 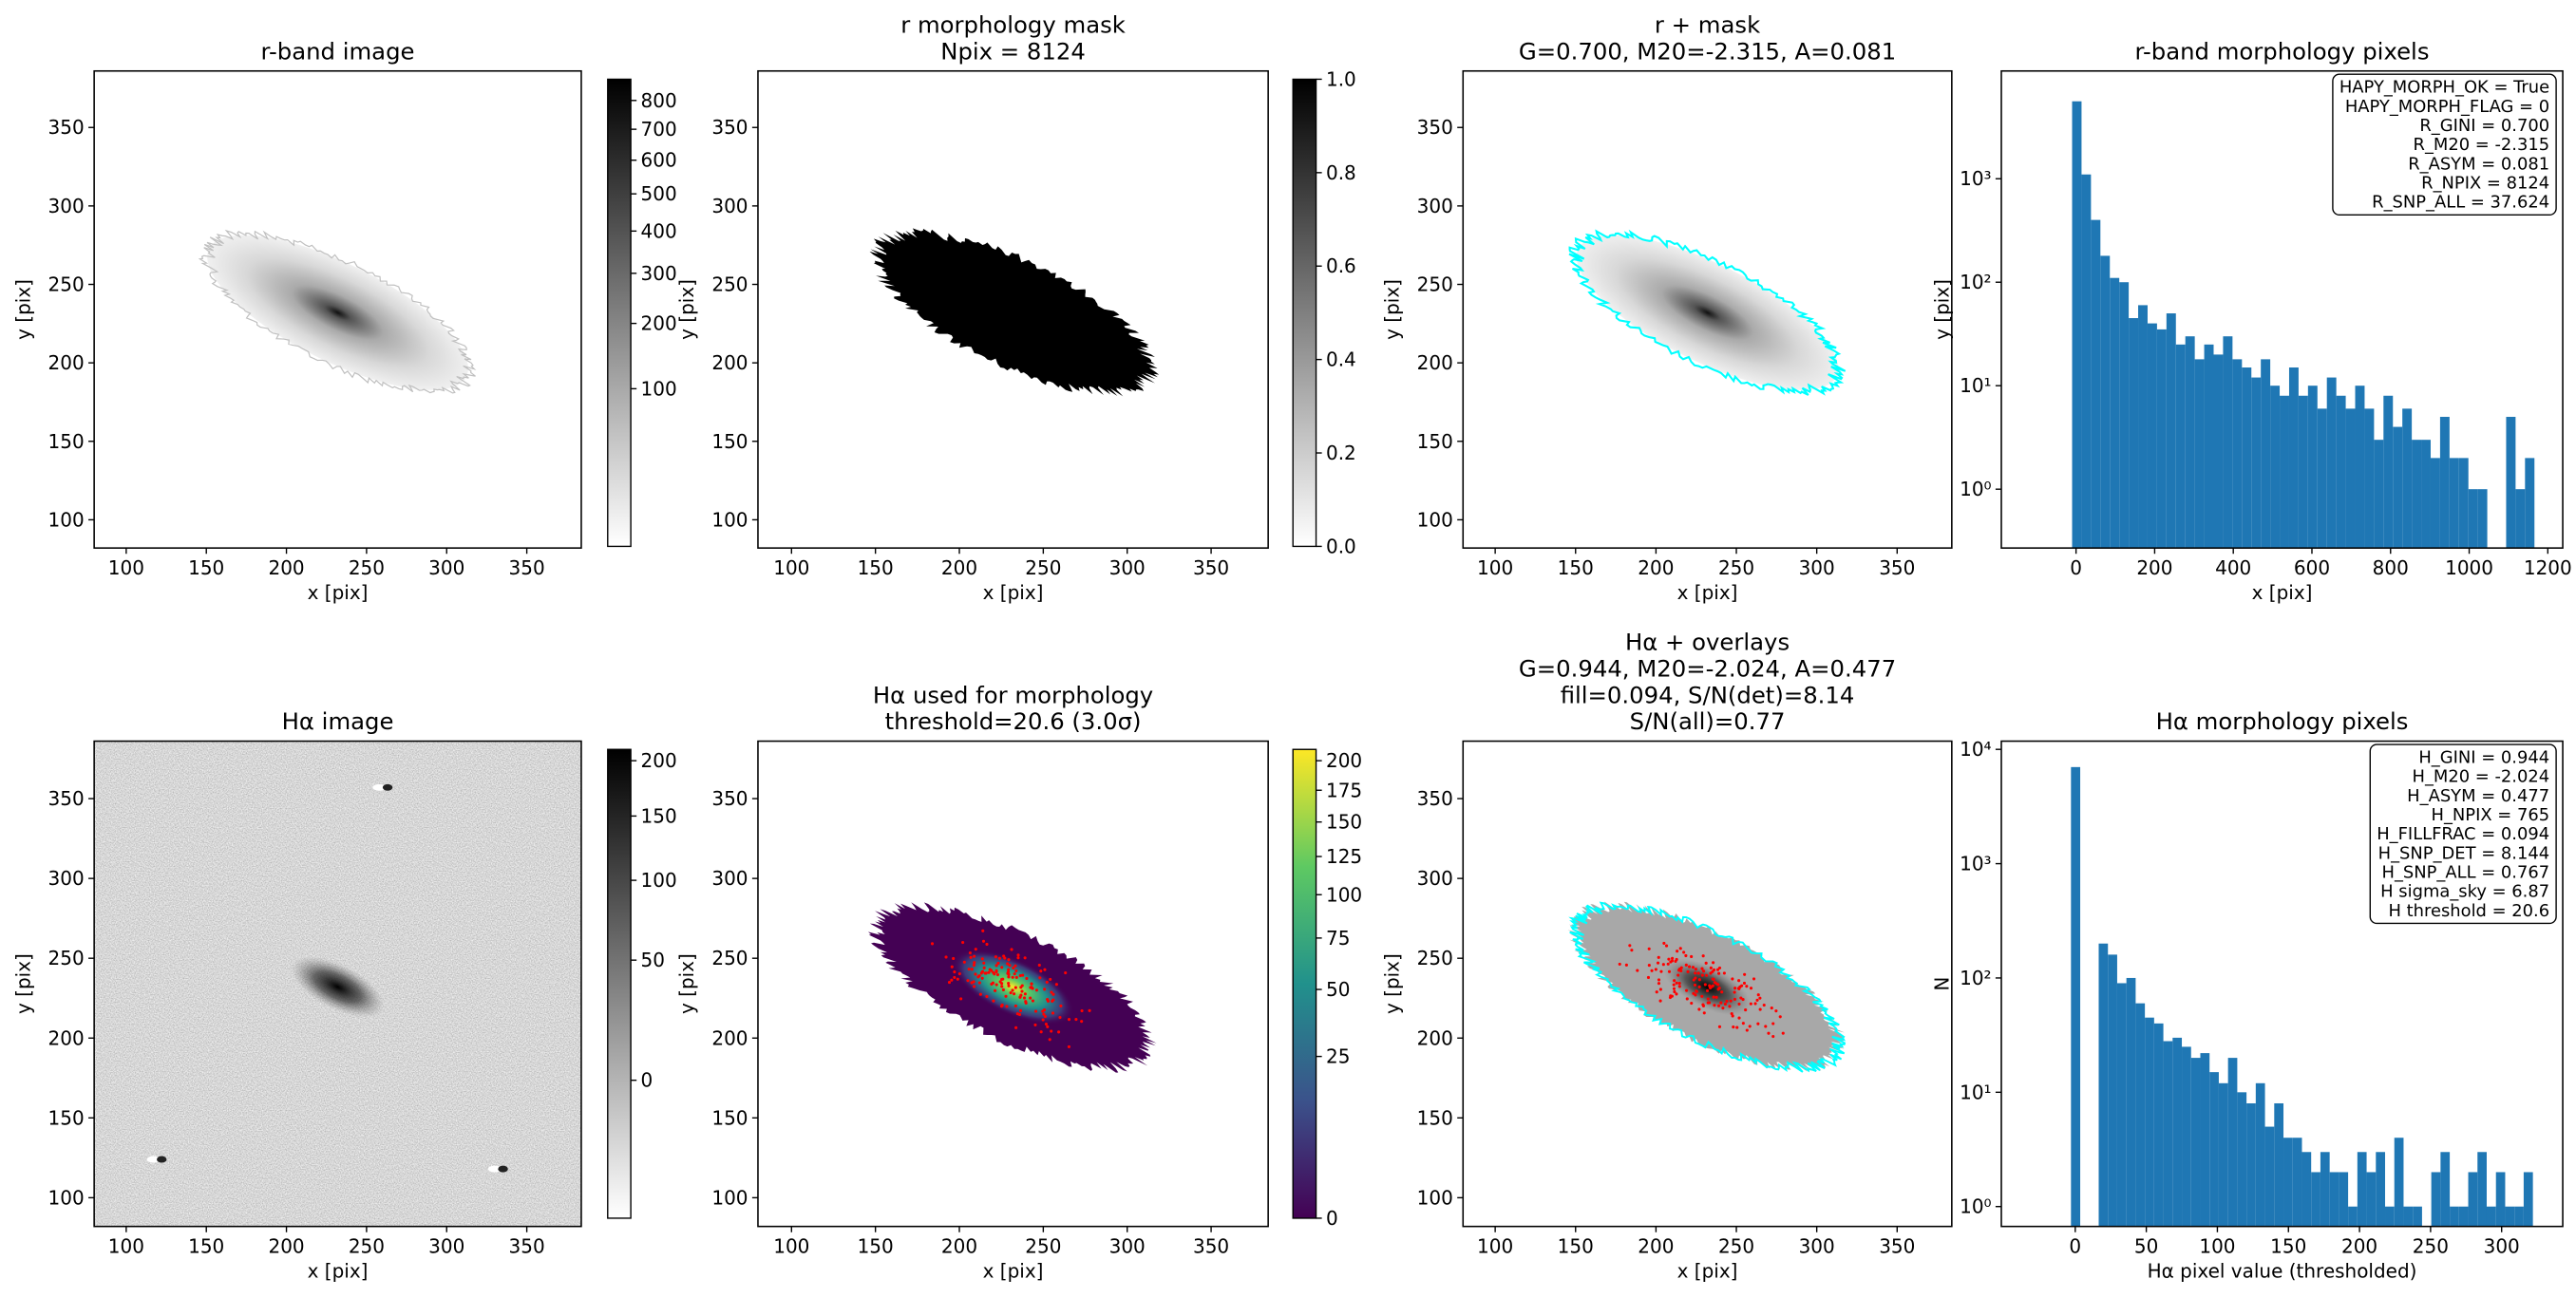 What do you see at coordinates (2463, 834) in the screenshot?
I see `stats-box` at bounding box center [2463, 834].